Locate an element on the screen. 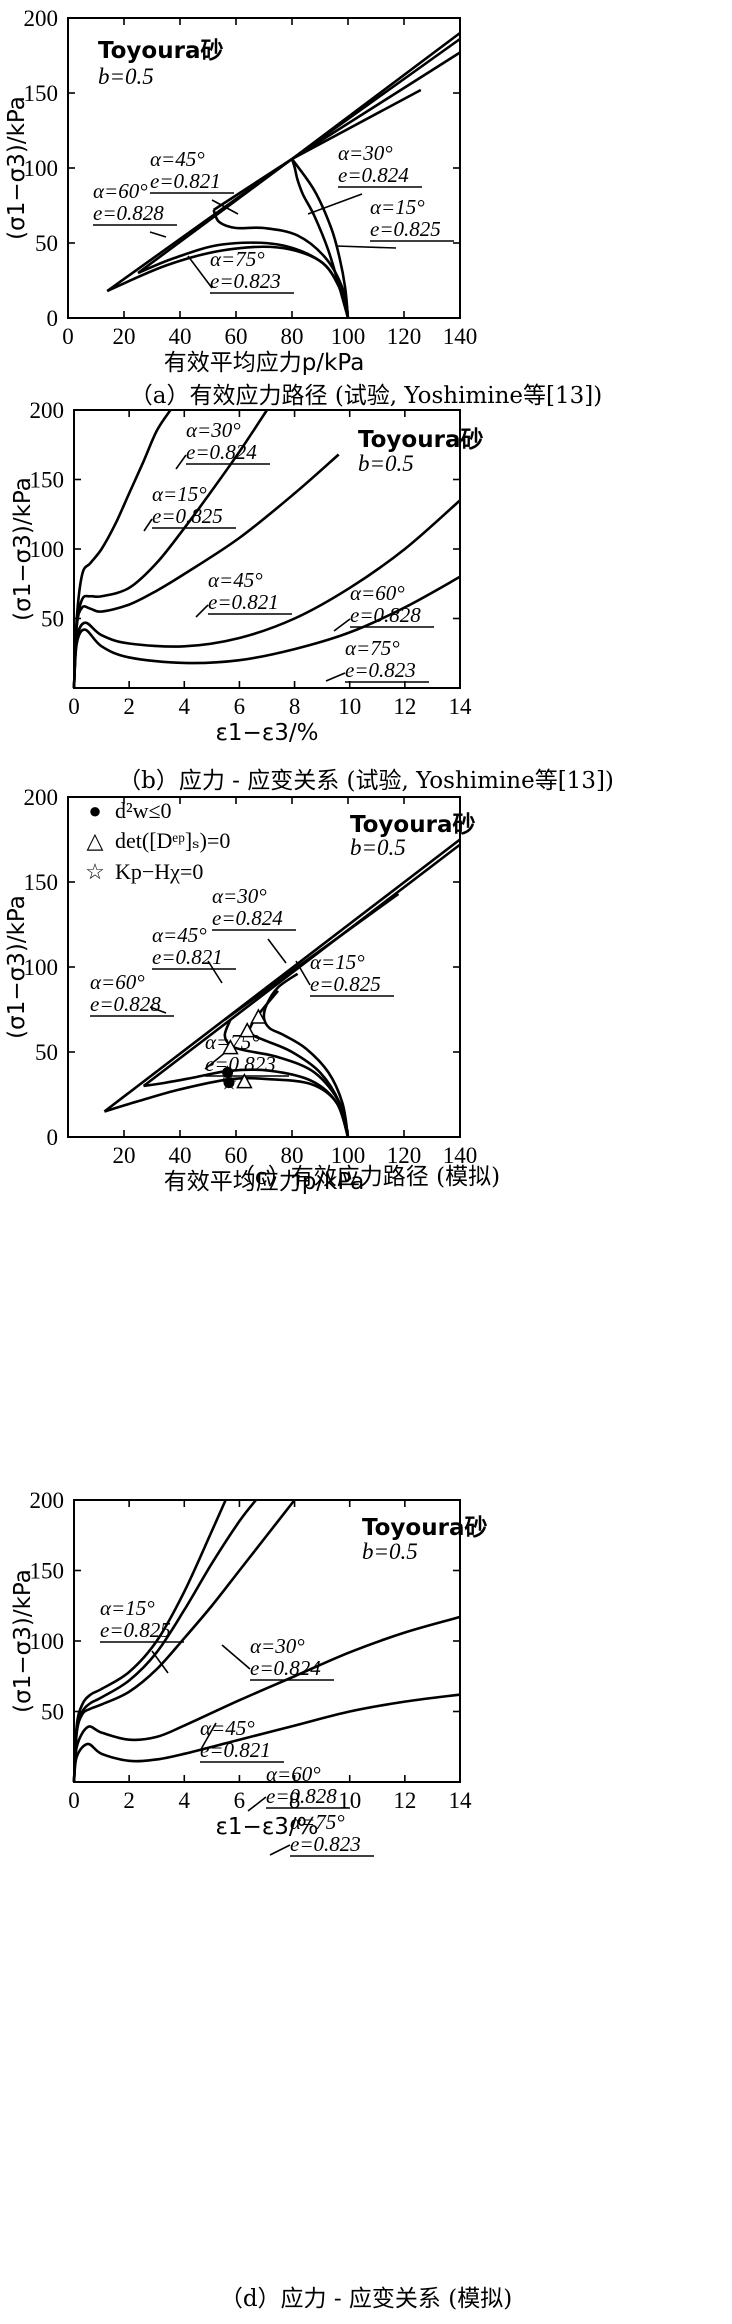  x-tick-label: 12 is located at coordinates (404, 1800).